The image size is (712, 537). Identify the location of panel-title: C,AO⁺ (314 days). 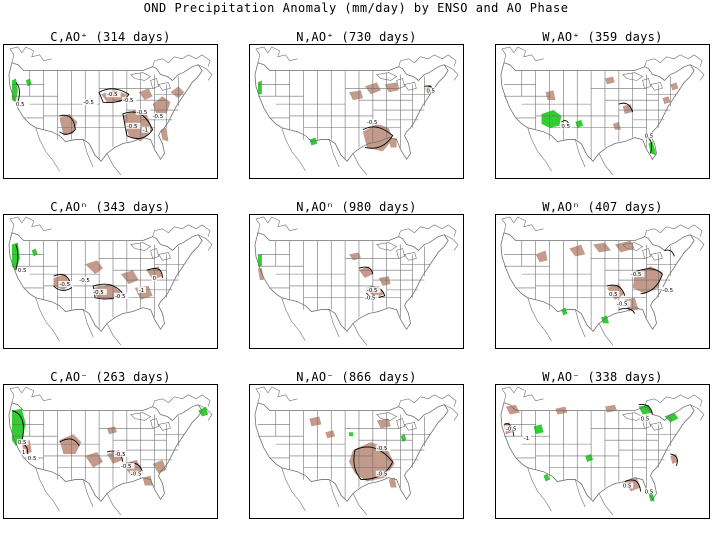
(110, 37).